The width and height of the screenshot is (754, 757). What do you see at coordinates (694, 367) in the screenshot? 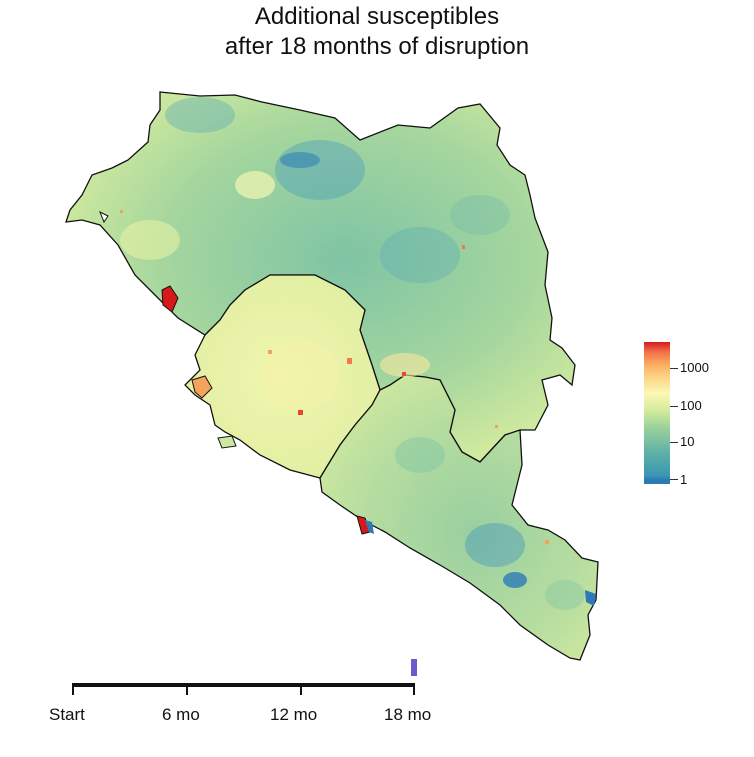
I see `legend-label-1000: 1000` at bounding box center [694, 367].